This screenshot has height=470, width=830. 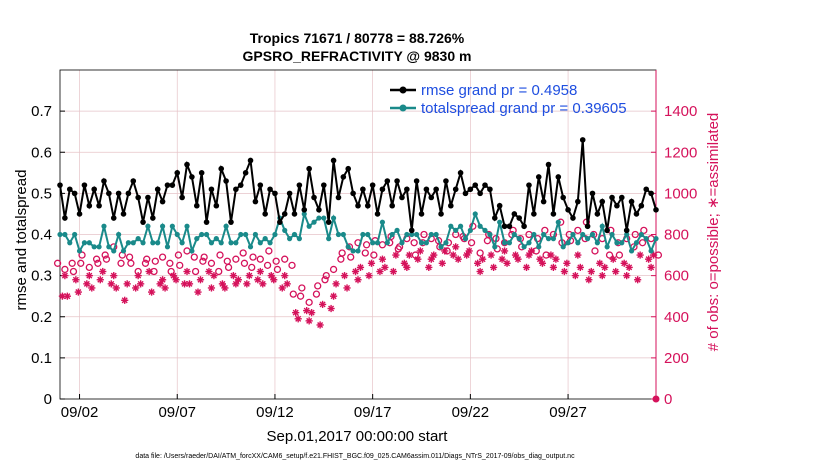 What do you see at coordinates (524, 108) in the screenshot?
I see `legend-spread-label: totalspread grand pr = 0.39605` at bounding box center [524, 108].